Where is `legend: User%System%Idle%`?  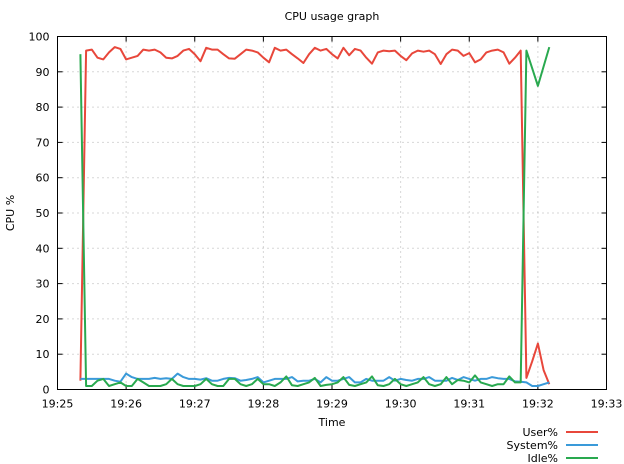 legend: User%System%Idle% is located at coordinates (552, 445).